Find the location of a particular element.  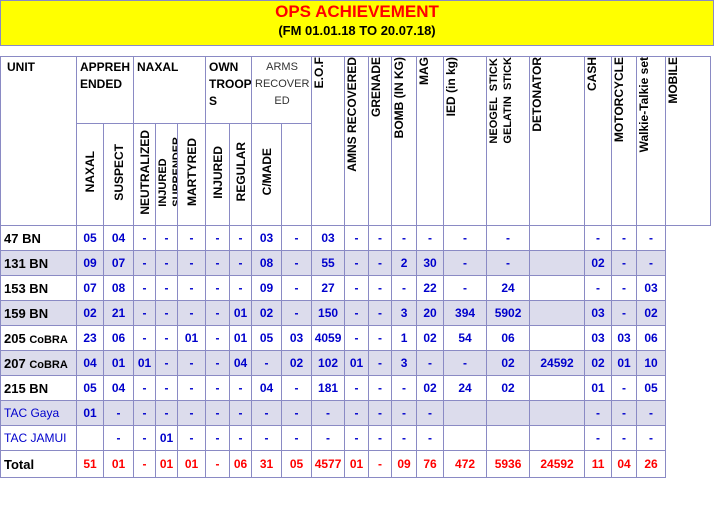

unit-cell: TAC JAMUI is located at coordinates (38, 438).